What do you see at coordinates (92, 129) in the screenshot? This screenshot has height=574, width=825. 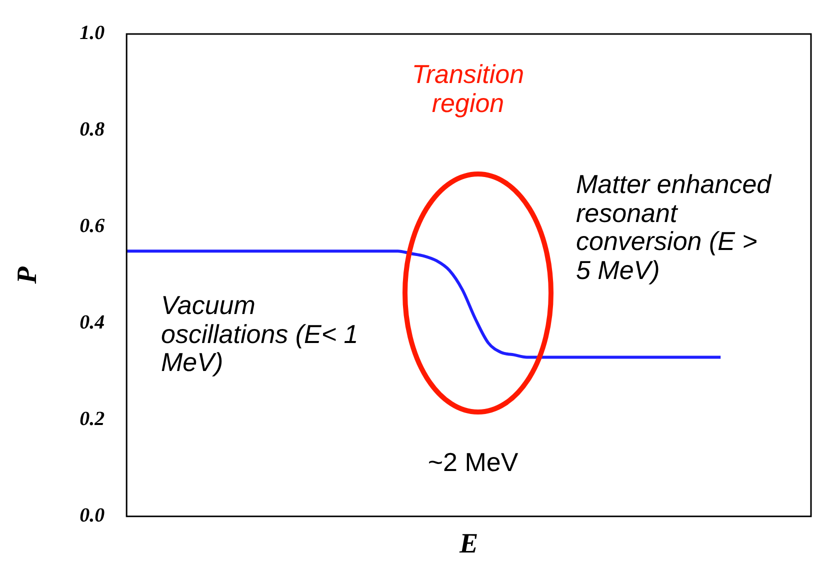 I see `y-tick-label: 0.8` at bounding box center [92, 129].